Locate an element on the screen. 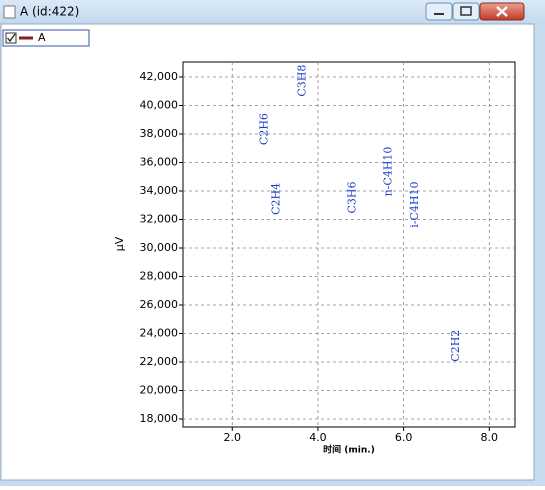  x-tick-label: 4.0 is located at coordinates (318, 437).